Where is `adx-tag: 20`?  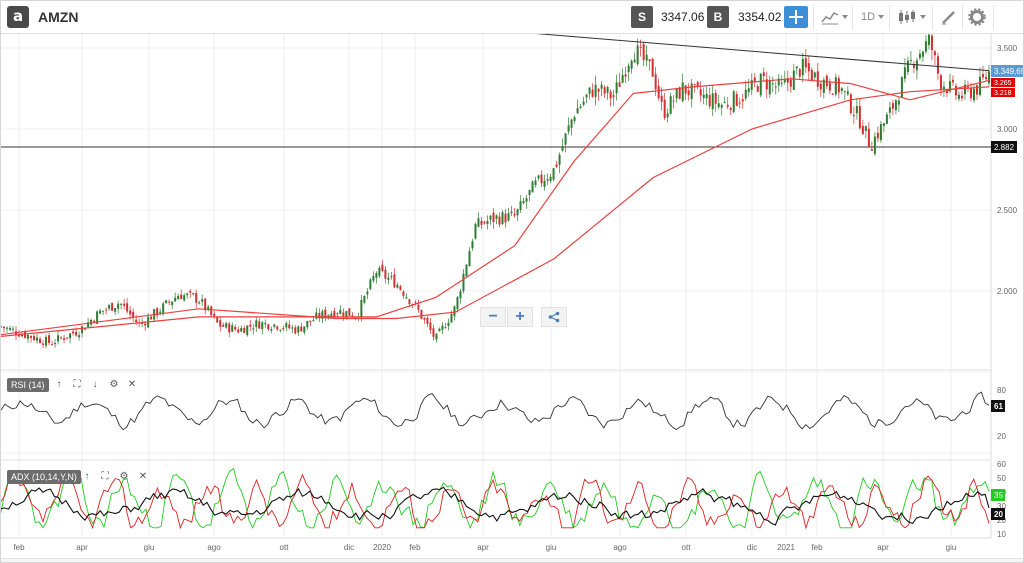 adx-tag: 20 is located at coordinates (998, 514).